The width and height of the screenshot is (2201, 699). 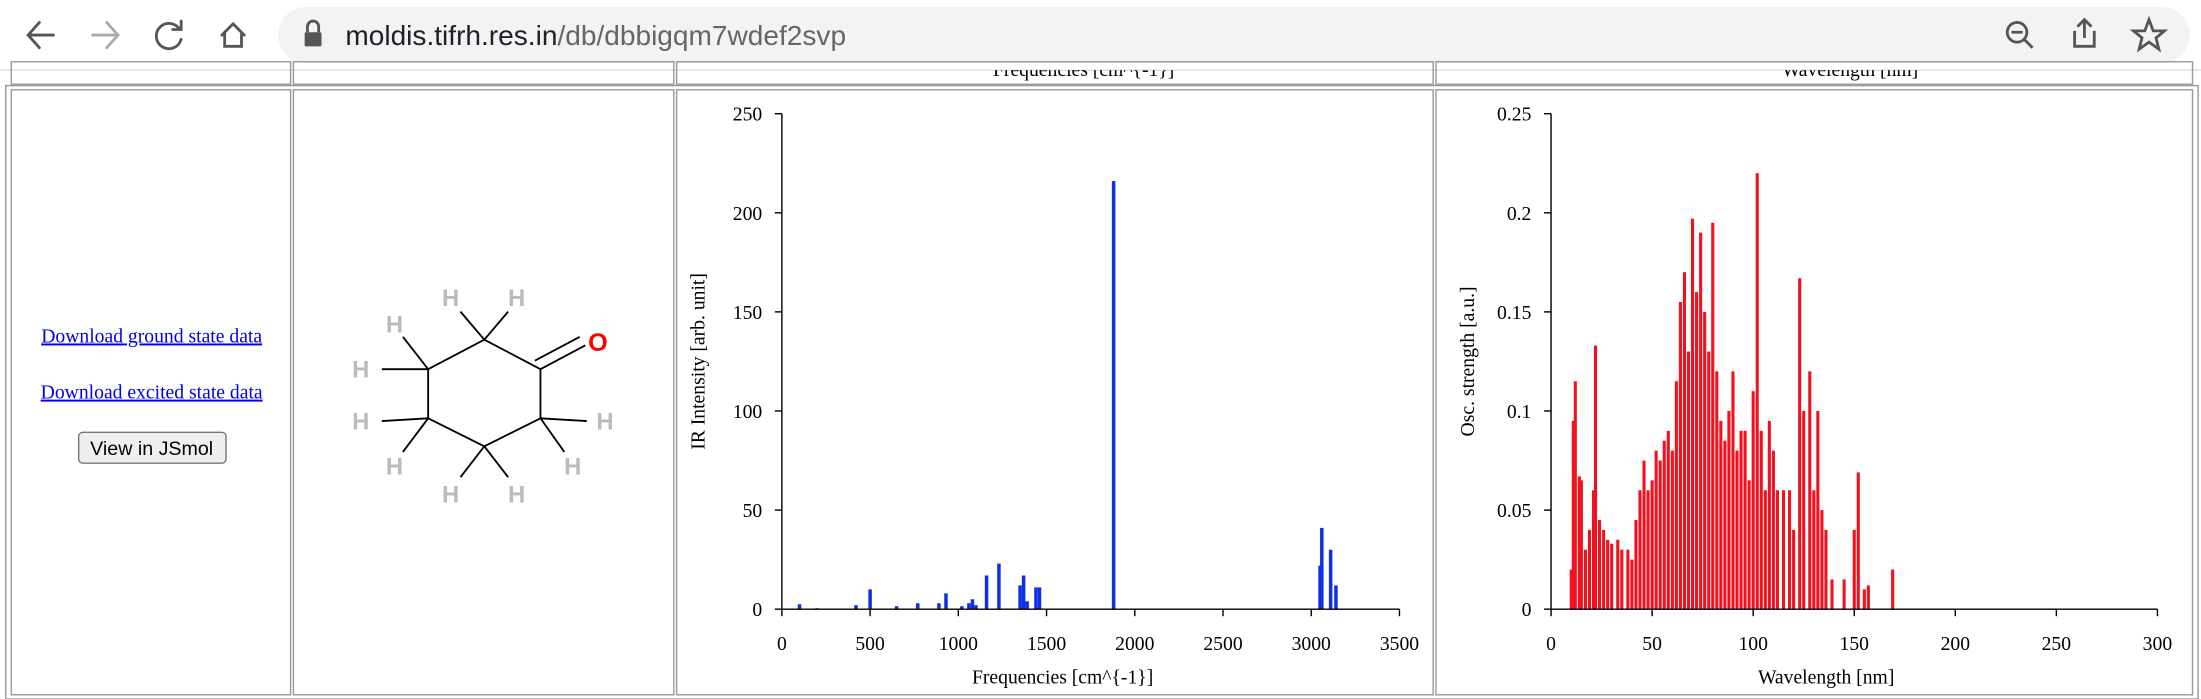 I want to click on reload-button, so click(x=168, y=35).